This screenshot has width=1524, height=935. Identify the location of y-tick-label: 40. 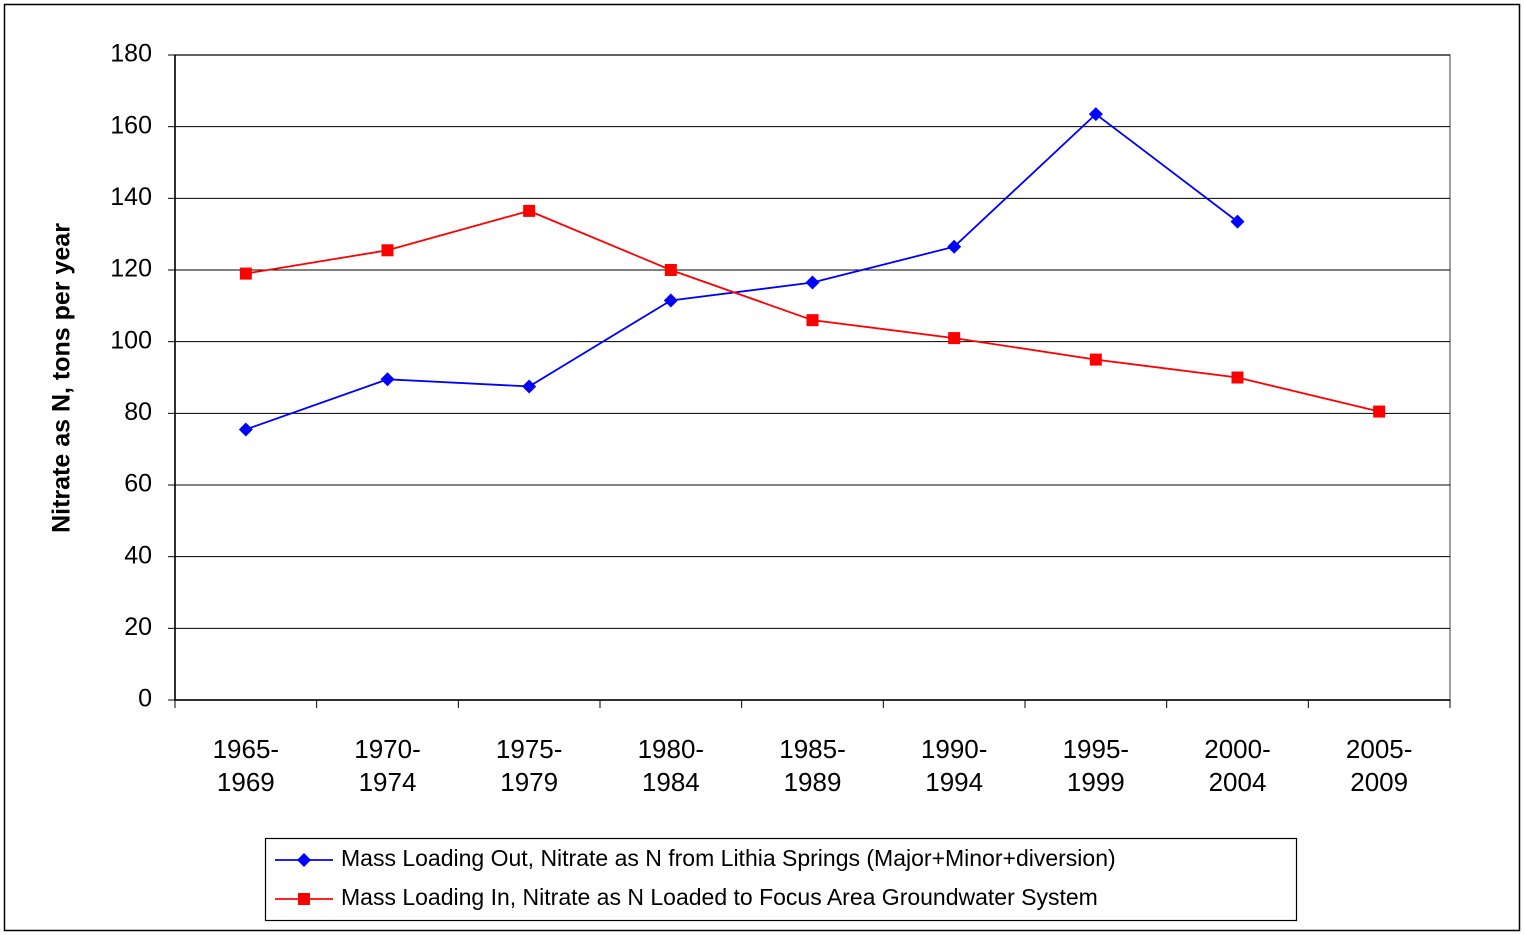
(138, 555).